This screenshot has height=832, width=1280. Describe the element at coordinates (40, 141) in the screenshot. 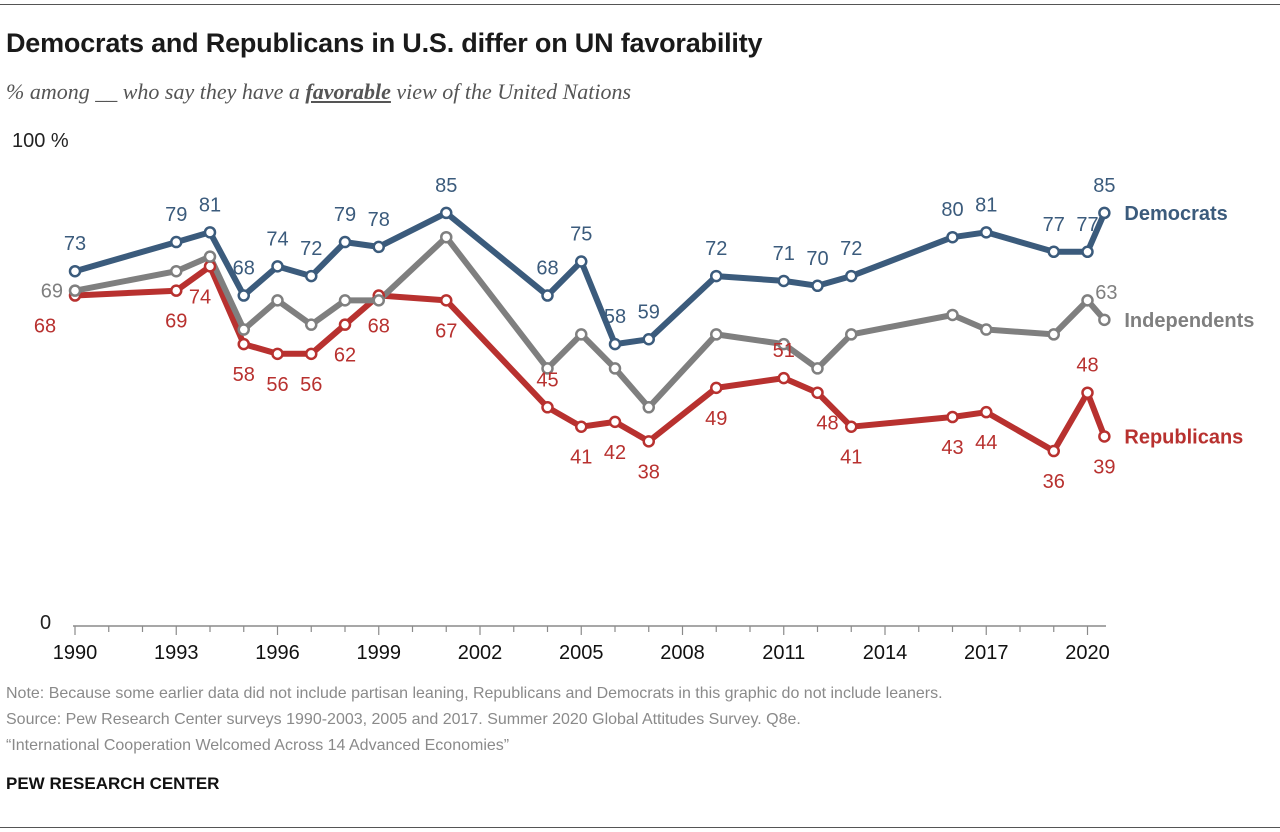

I see `y-axis-top-label: 100 %` at that location.